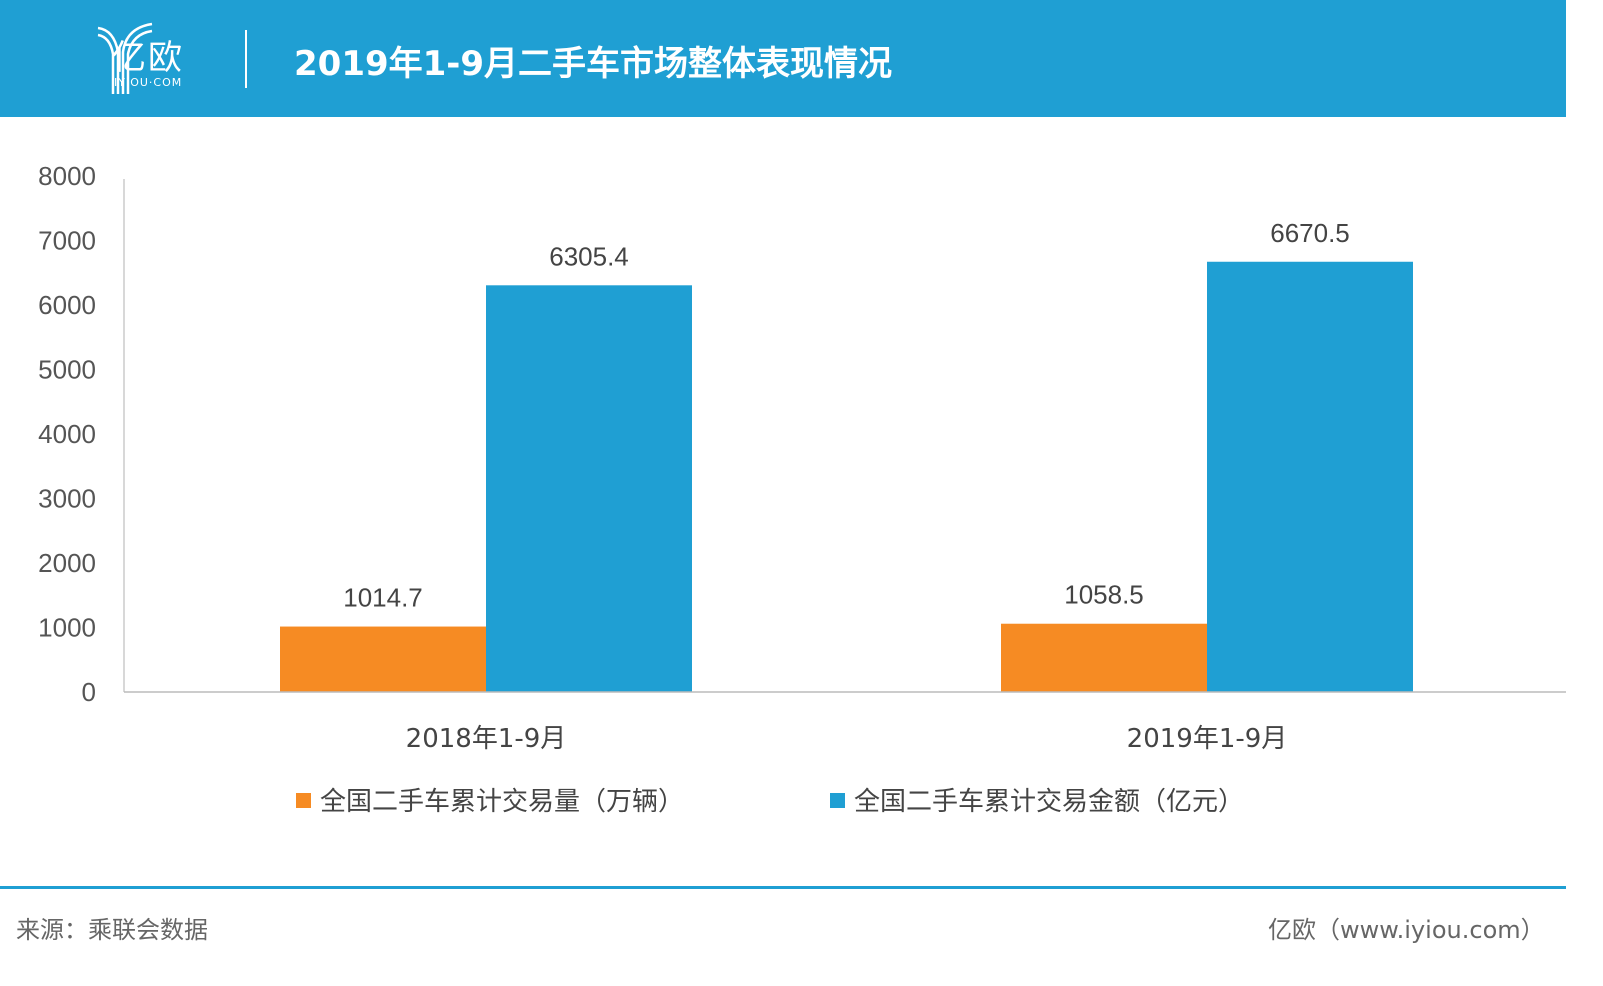  What do you see at coordinates (502, 802) in the screenshot?
I see `legend-label: 全国二手车累计交易量（万辆）` at bounding box center [502, 802].